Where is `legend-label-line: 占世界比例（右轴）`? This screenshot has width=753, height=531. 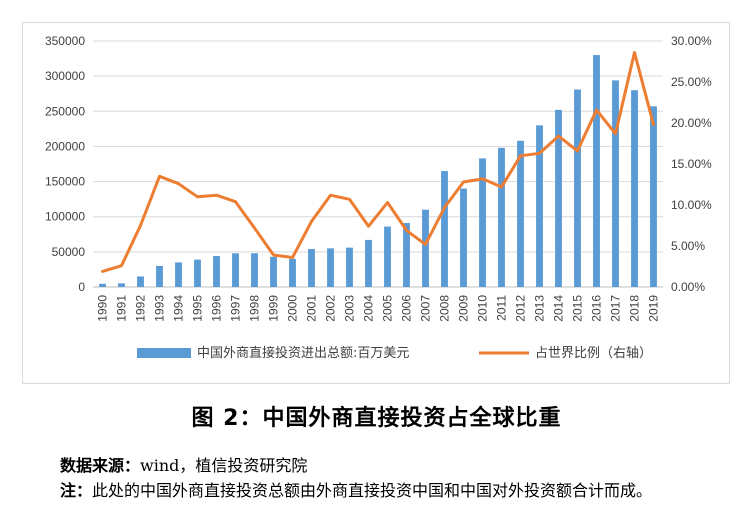 legend-label-line: 占世界比例（右轴） is located at coordinates (593, 353).